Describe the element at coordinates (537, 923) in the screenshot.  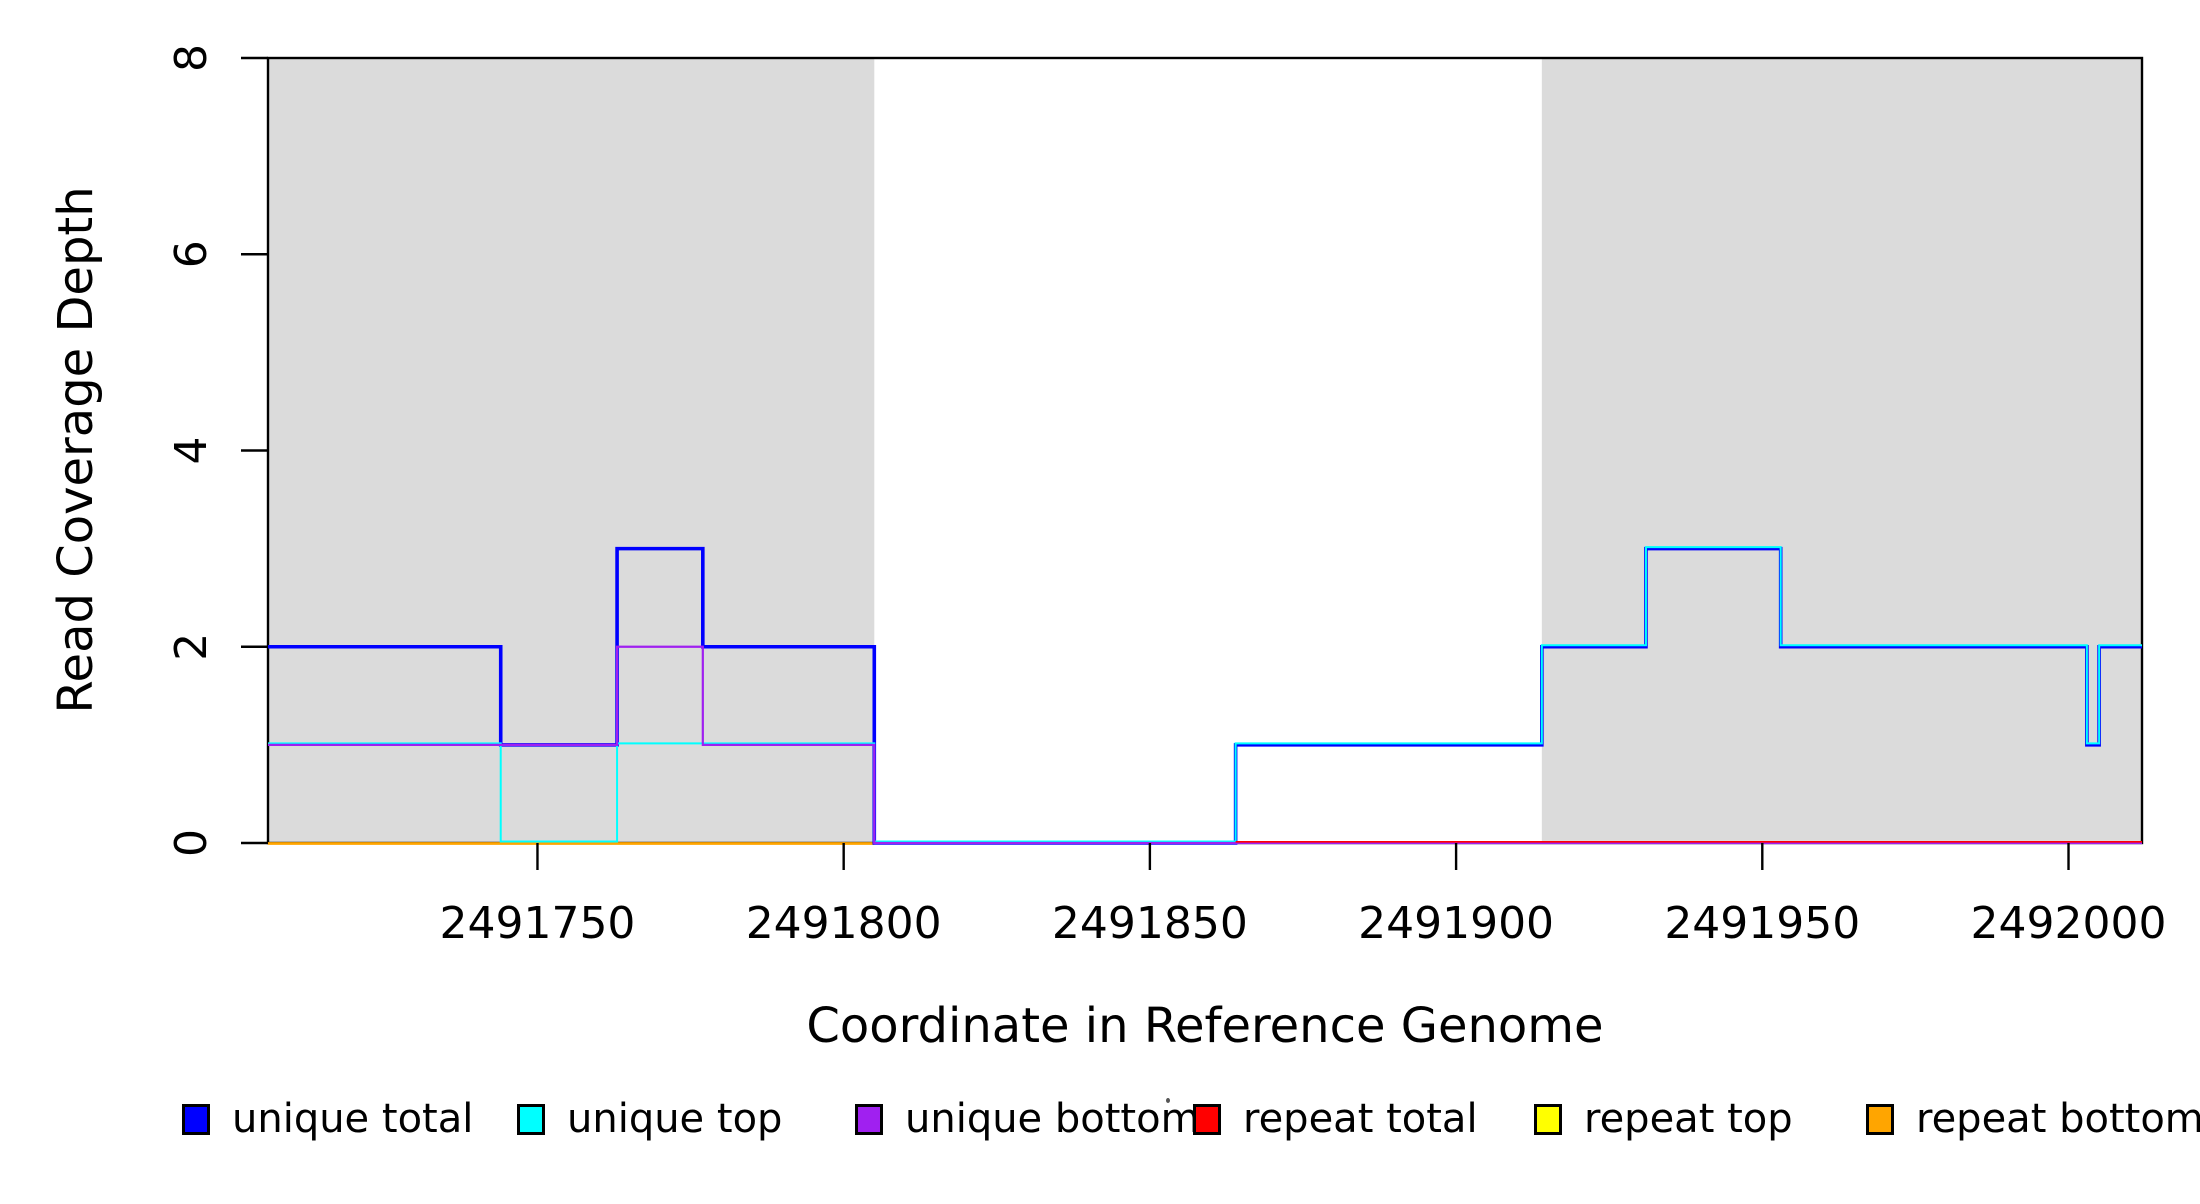
I see `x-tick-label: 2491750` at that location.